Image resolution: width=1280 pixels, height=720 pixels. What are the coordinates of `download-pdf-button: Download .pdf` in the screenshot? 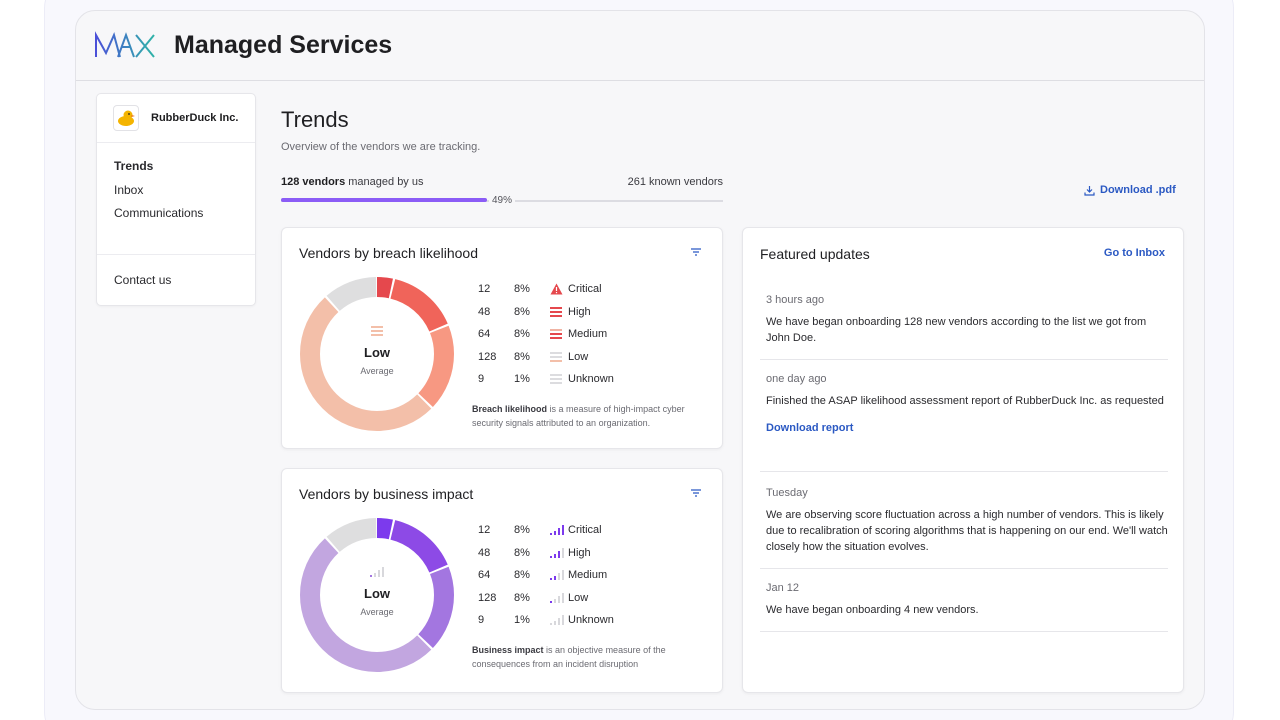 It's located at (1130, 190).